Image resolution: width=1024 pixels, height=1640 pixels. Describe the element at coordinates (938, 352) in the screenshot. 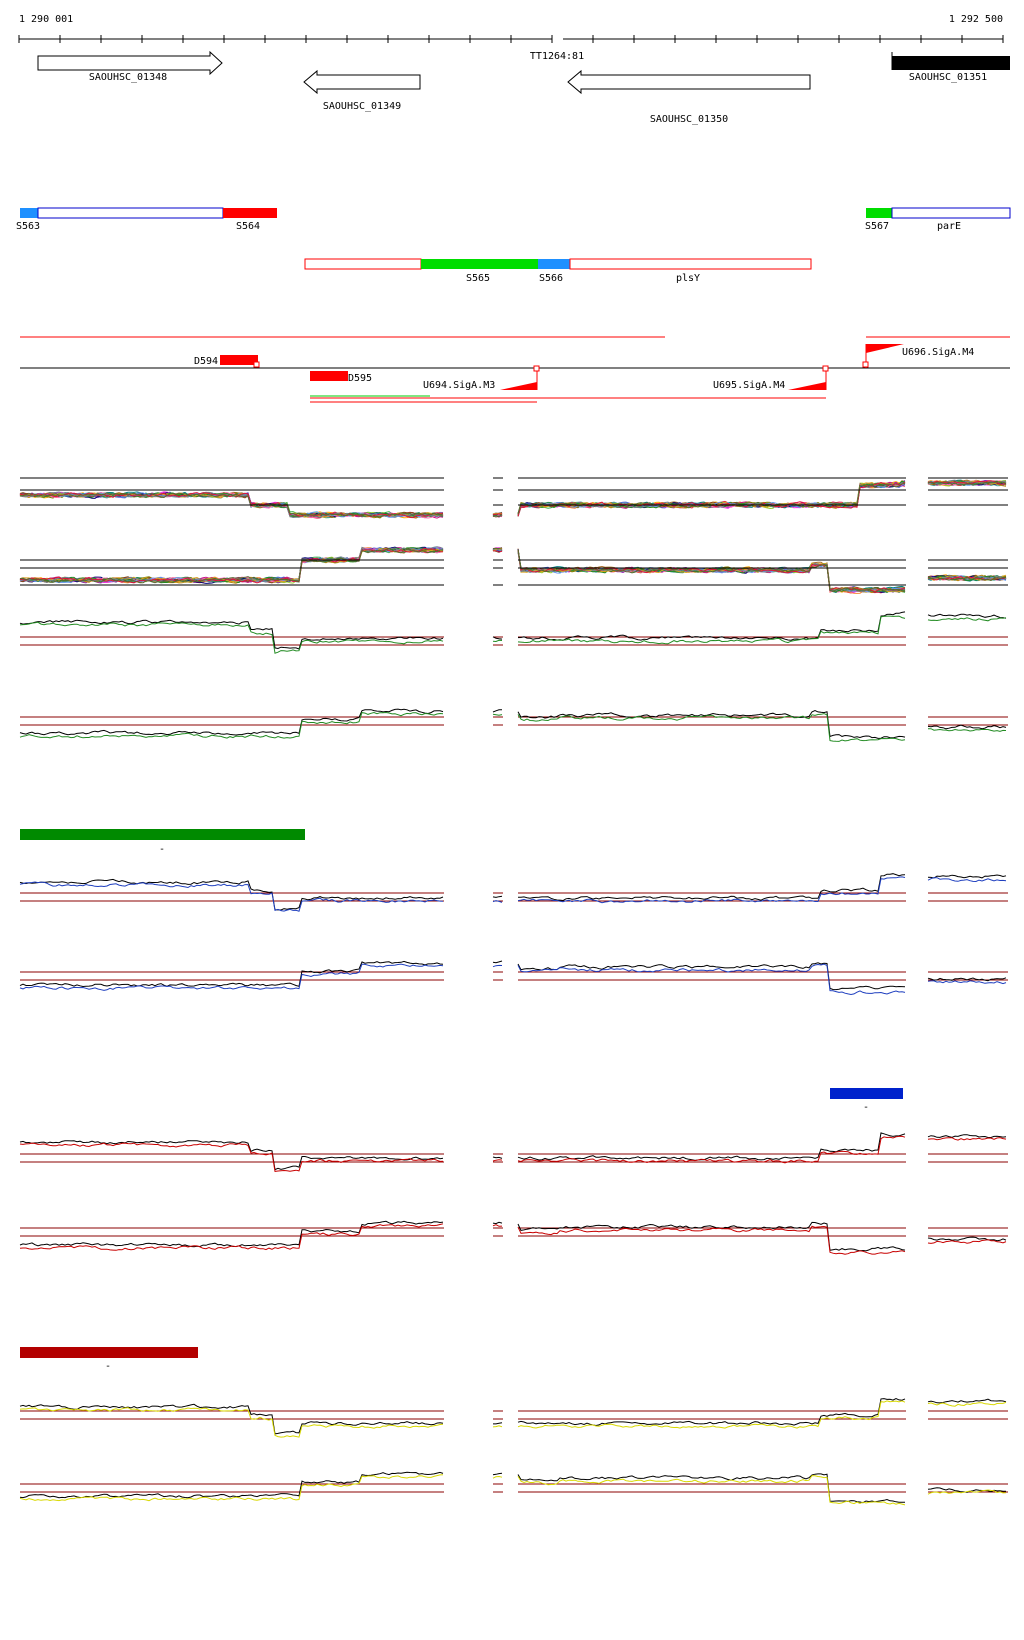

I see `feature-label-u696: U696.SigA.M4` at that location.